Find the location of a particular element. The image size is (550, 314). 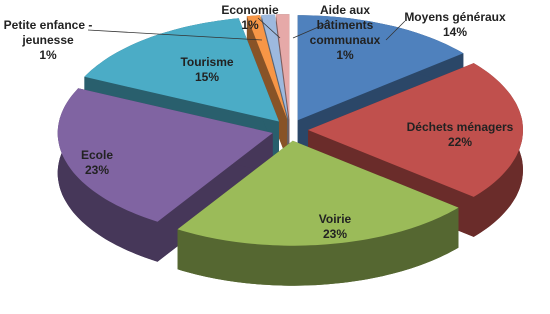

slice-label: Ecole 23% is located at coordinates (97, 163).